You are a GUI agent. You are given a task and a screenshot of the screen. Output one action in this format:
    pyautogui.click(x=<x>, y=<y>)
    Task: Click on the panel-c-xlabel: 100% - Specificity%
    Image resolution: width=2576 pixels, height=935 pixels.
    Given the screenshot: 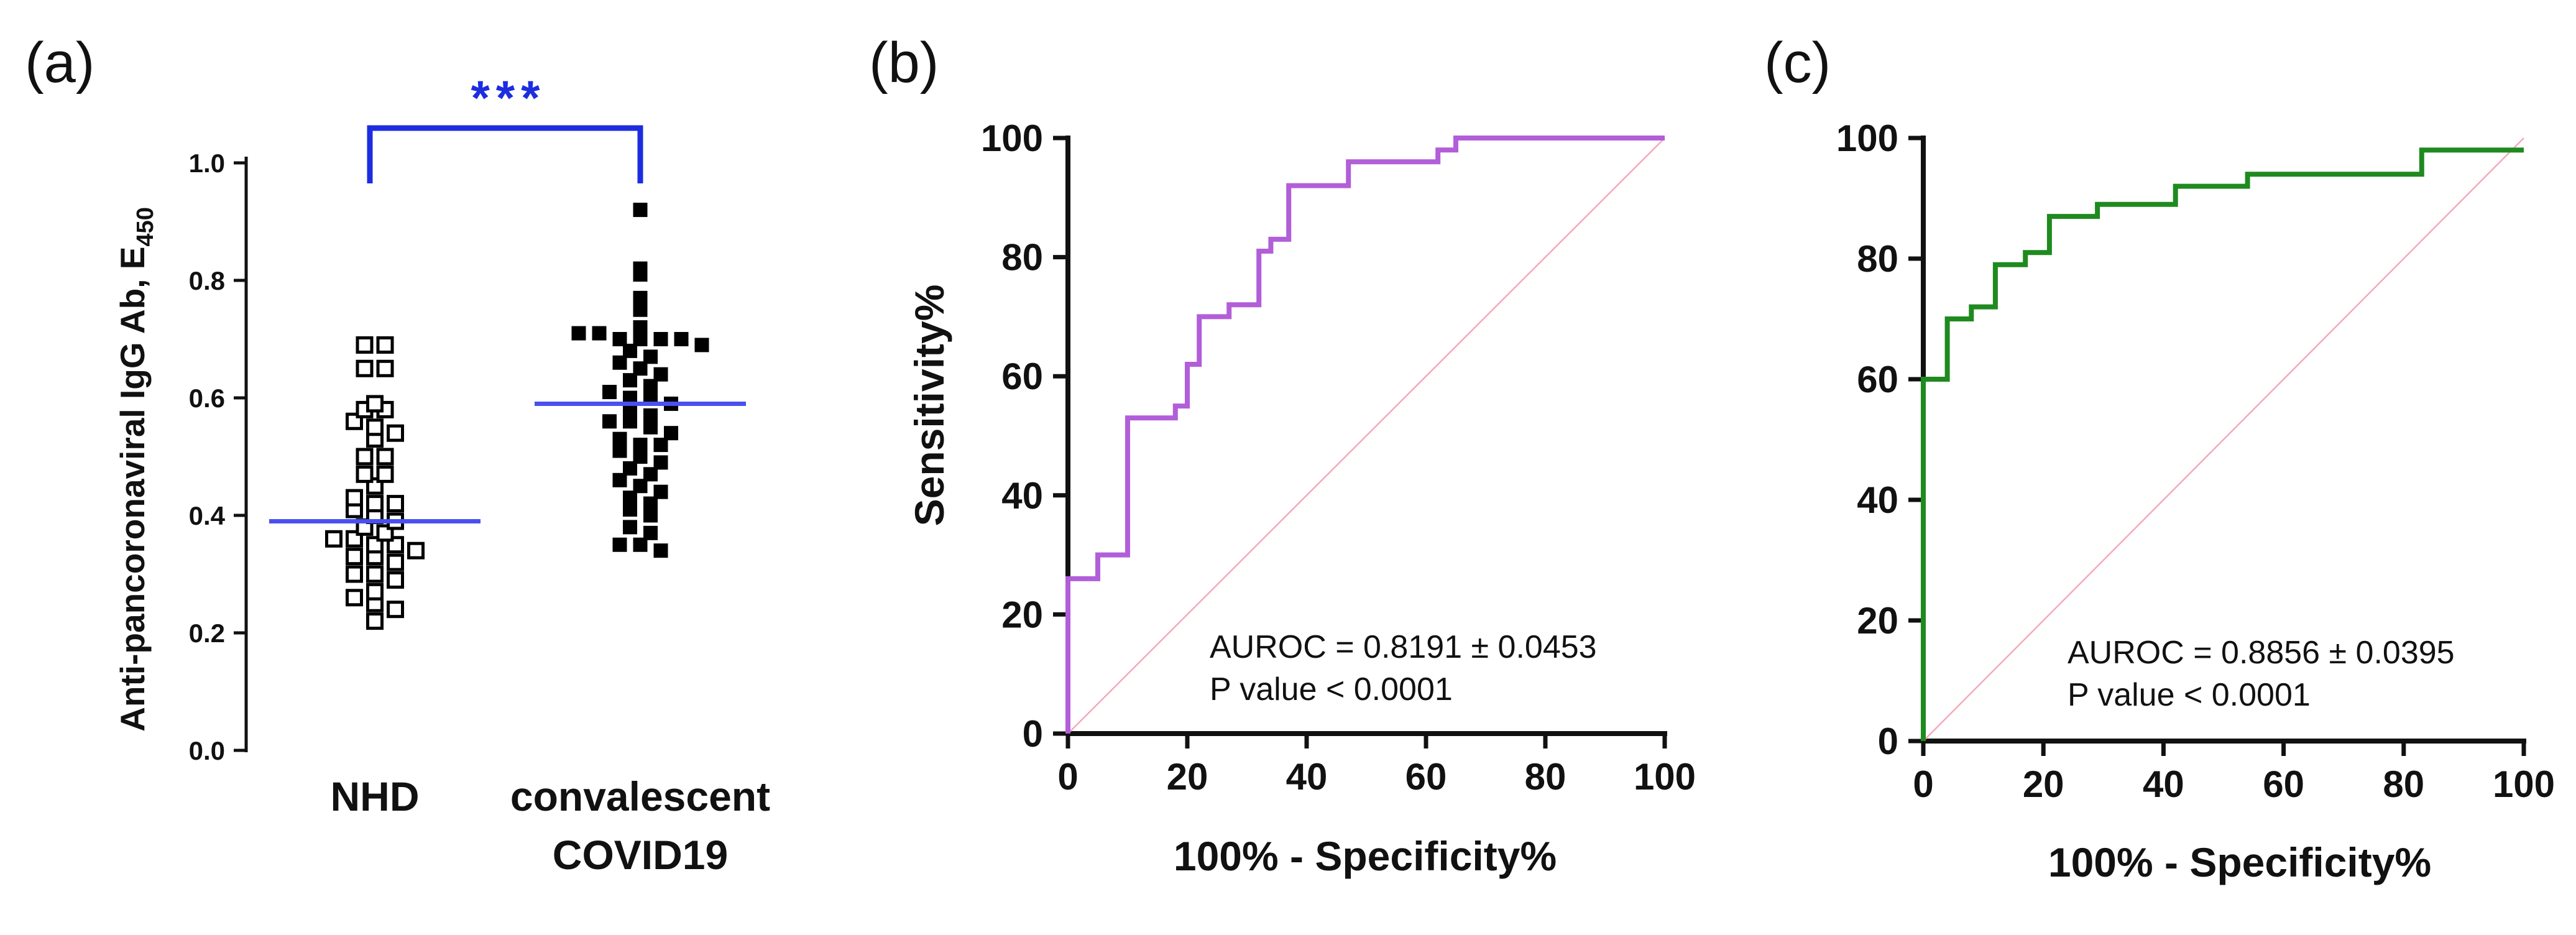 What is the action you would take?
    pyautogui.click(x=2239, y=862)
    